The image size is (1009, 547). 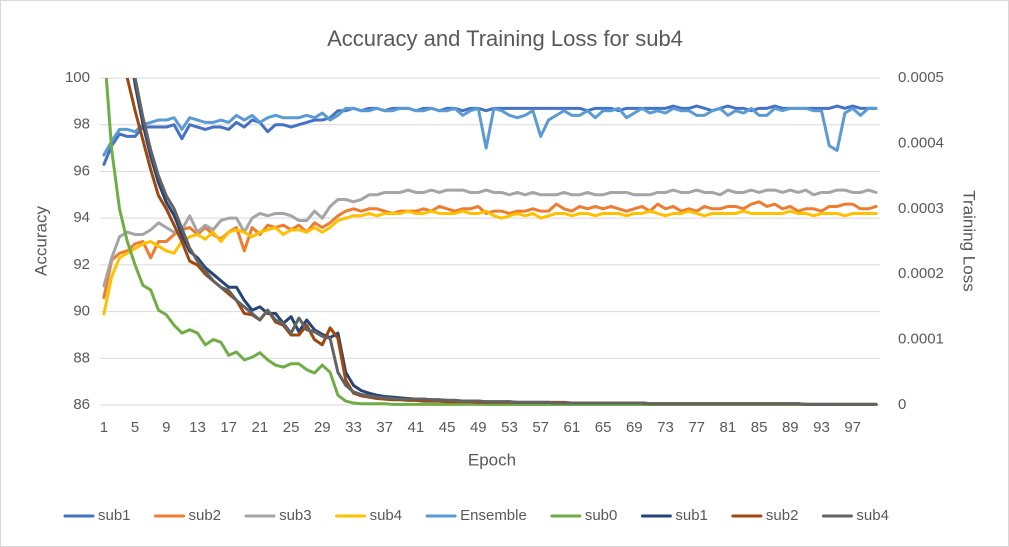 What do you see at coordinates (821, 427) in the screenshot?
I see `x-tick-label: 93` at bounding box center [821, 427].